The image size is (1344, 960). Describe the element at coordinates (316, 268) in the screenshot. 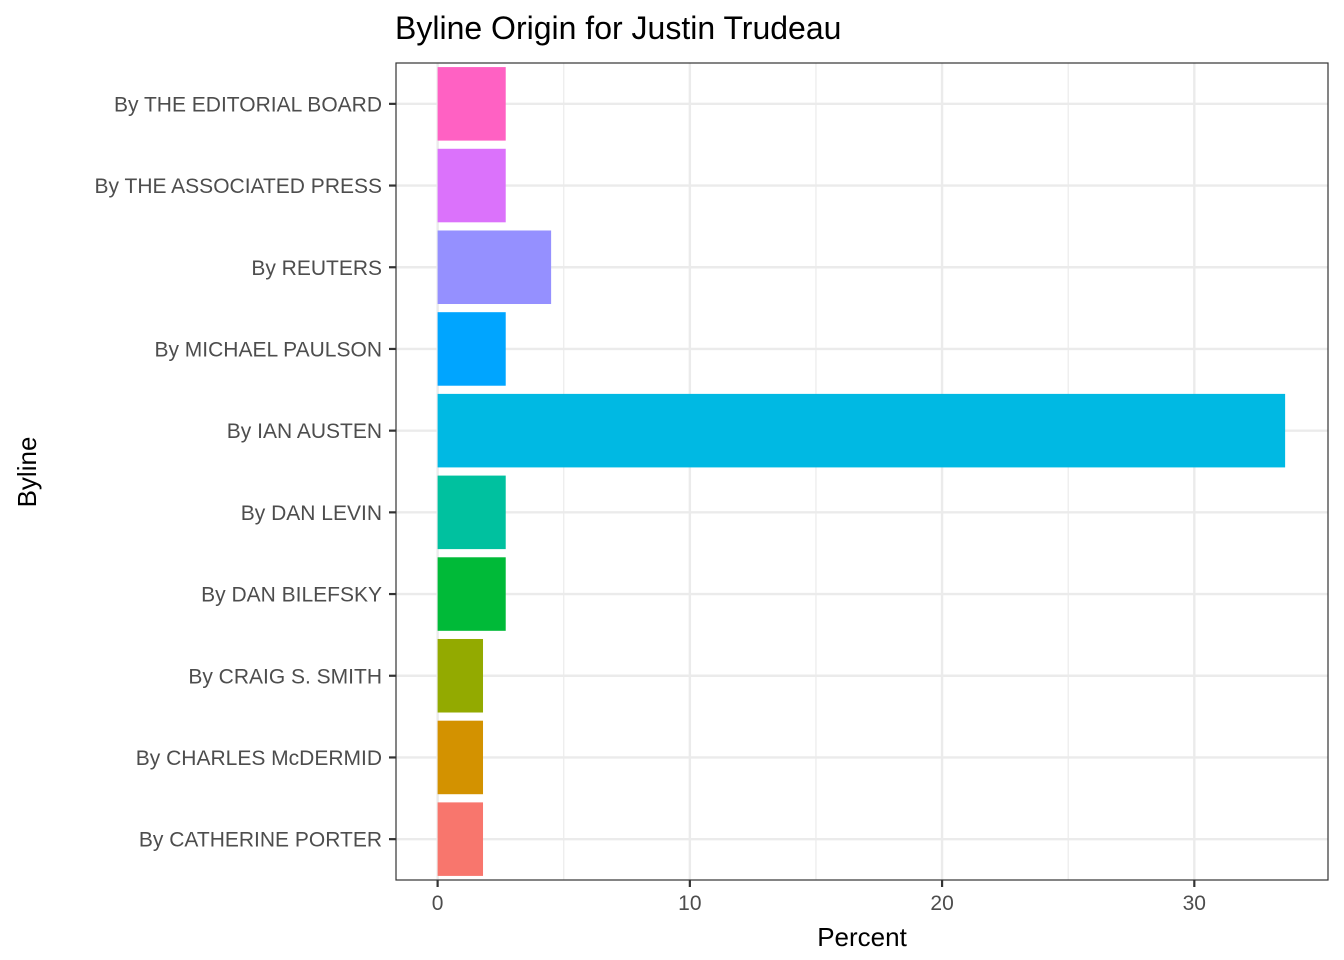

I see `y-tick-label: By REUTERS` at that location.